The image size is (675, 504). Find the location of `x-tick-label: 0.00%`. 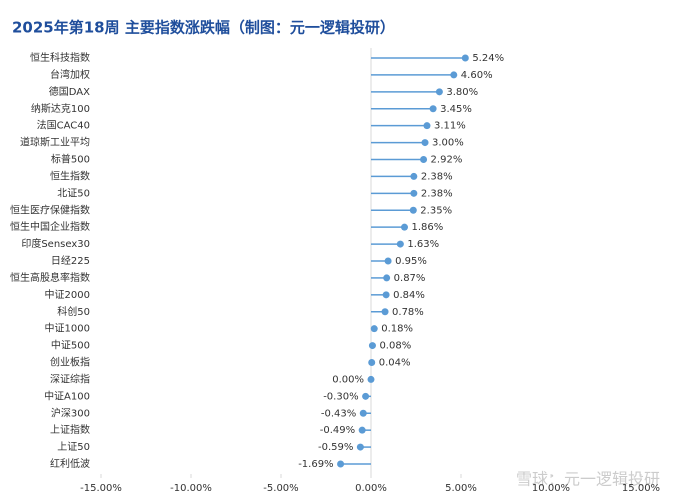

x-tick-label: 0.00% is located at coordinates (371, 488).